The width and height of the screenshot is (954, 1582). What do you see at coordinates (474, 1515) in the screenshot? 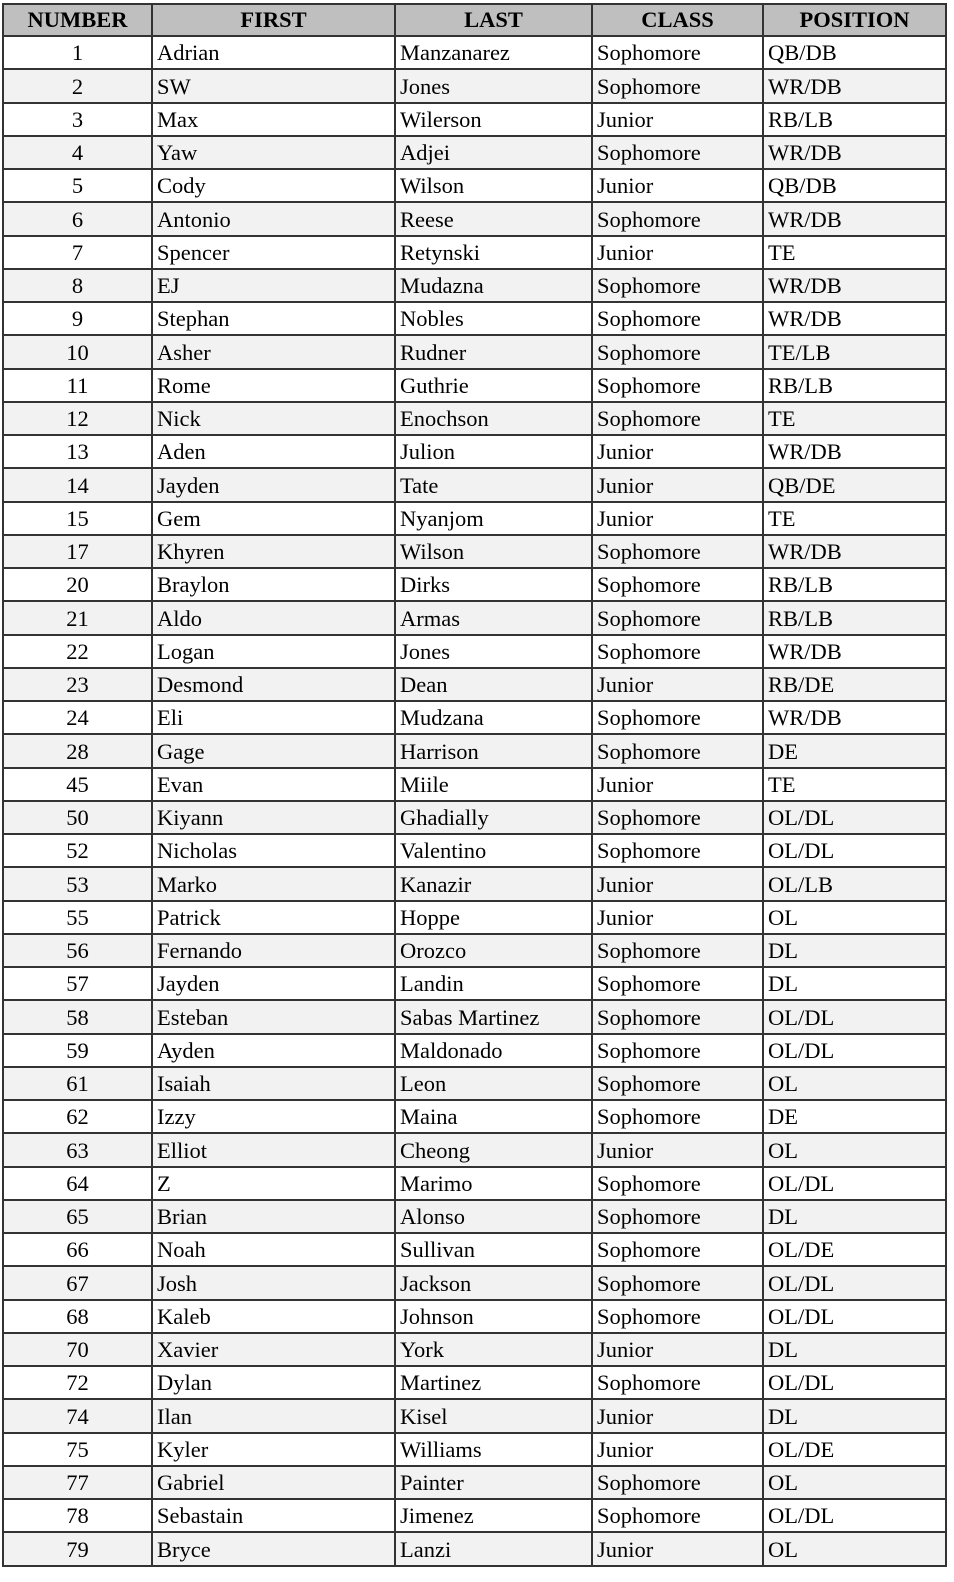
I see `table-row: 78 Sebastain Jimenez Sophomore OL/DL` at bounding box center [474, 1515].